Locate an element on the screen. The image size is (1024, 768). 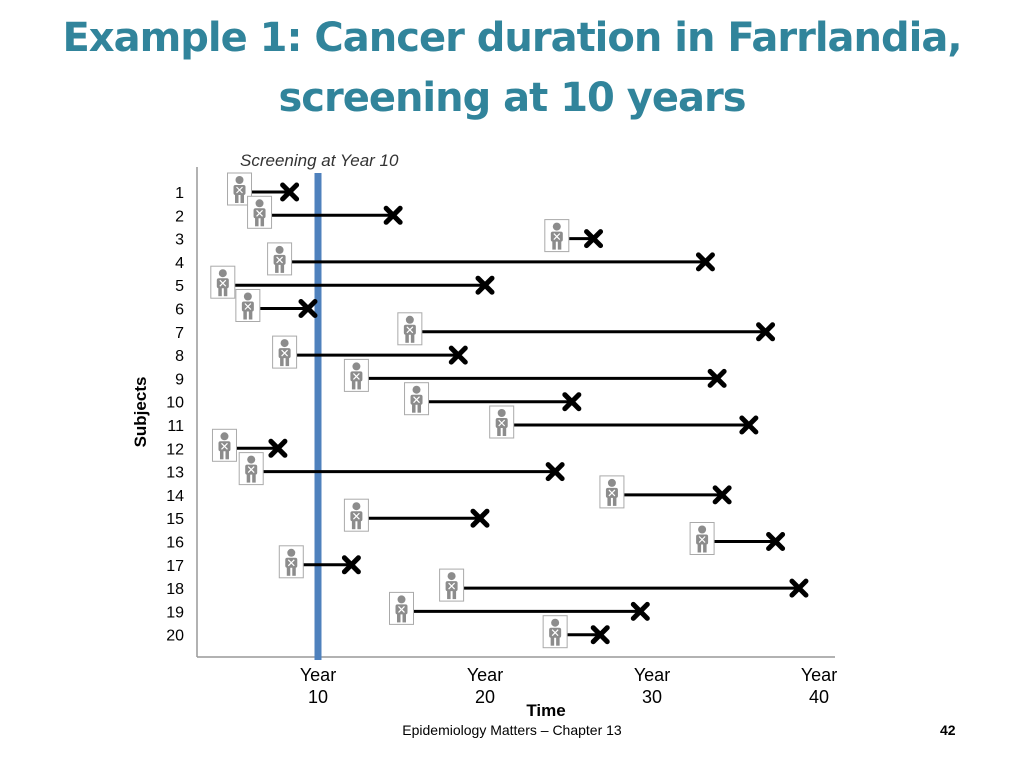
subject-label: 11 is located at coordinates (175, 426).